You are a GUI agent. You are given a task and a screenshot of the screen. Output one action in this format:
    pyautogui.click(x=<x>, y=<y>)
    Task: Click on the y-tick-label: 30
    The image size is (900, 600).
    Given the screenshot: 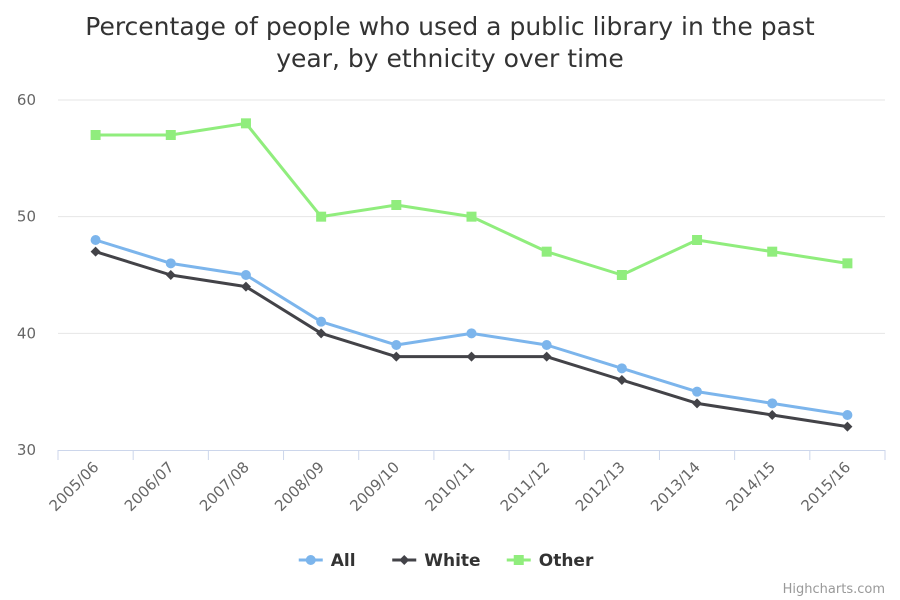 What is the action you would take?
    pyautogui.click(x=26, y=450)
    